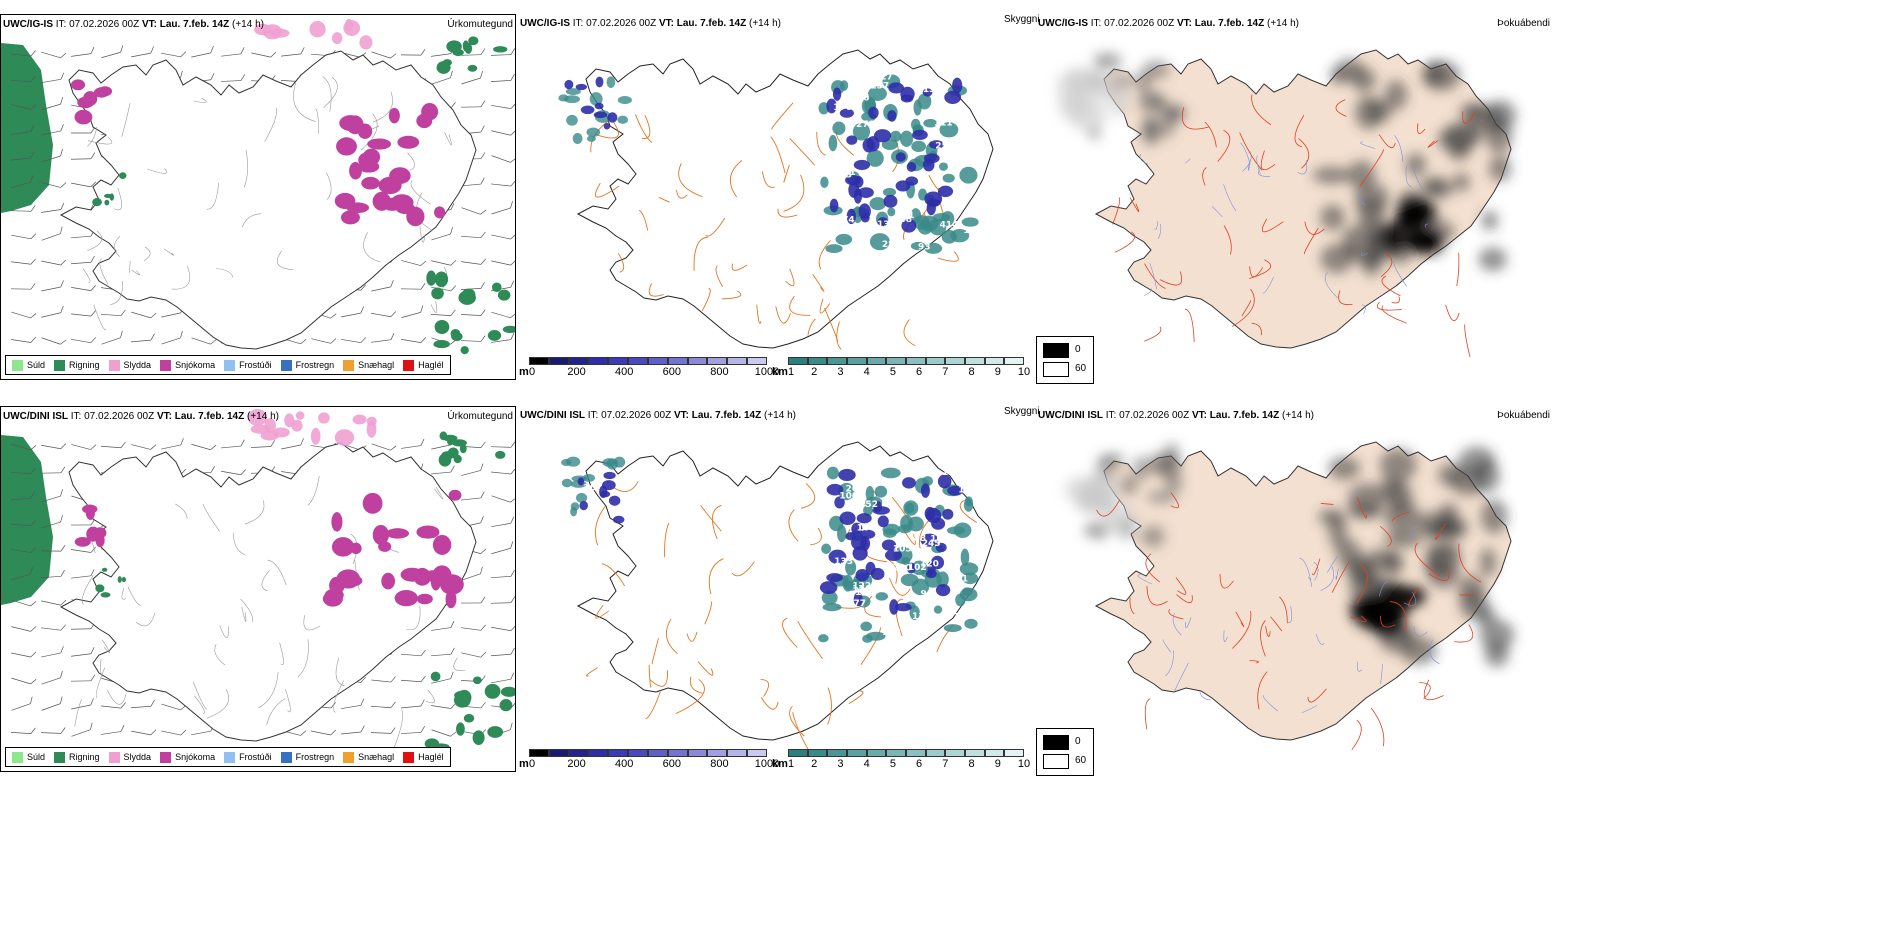 This screenshot has width=1900, height=950. I want to click on legend-item-1: Rigning, so click(77, 365).